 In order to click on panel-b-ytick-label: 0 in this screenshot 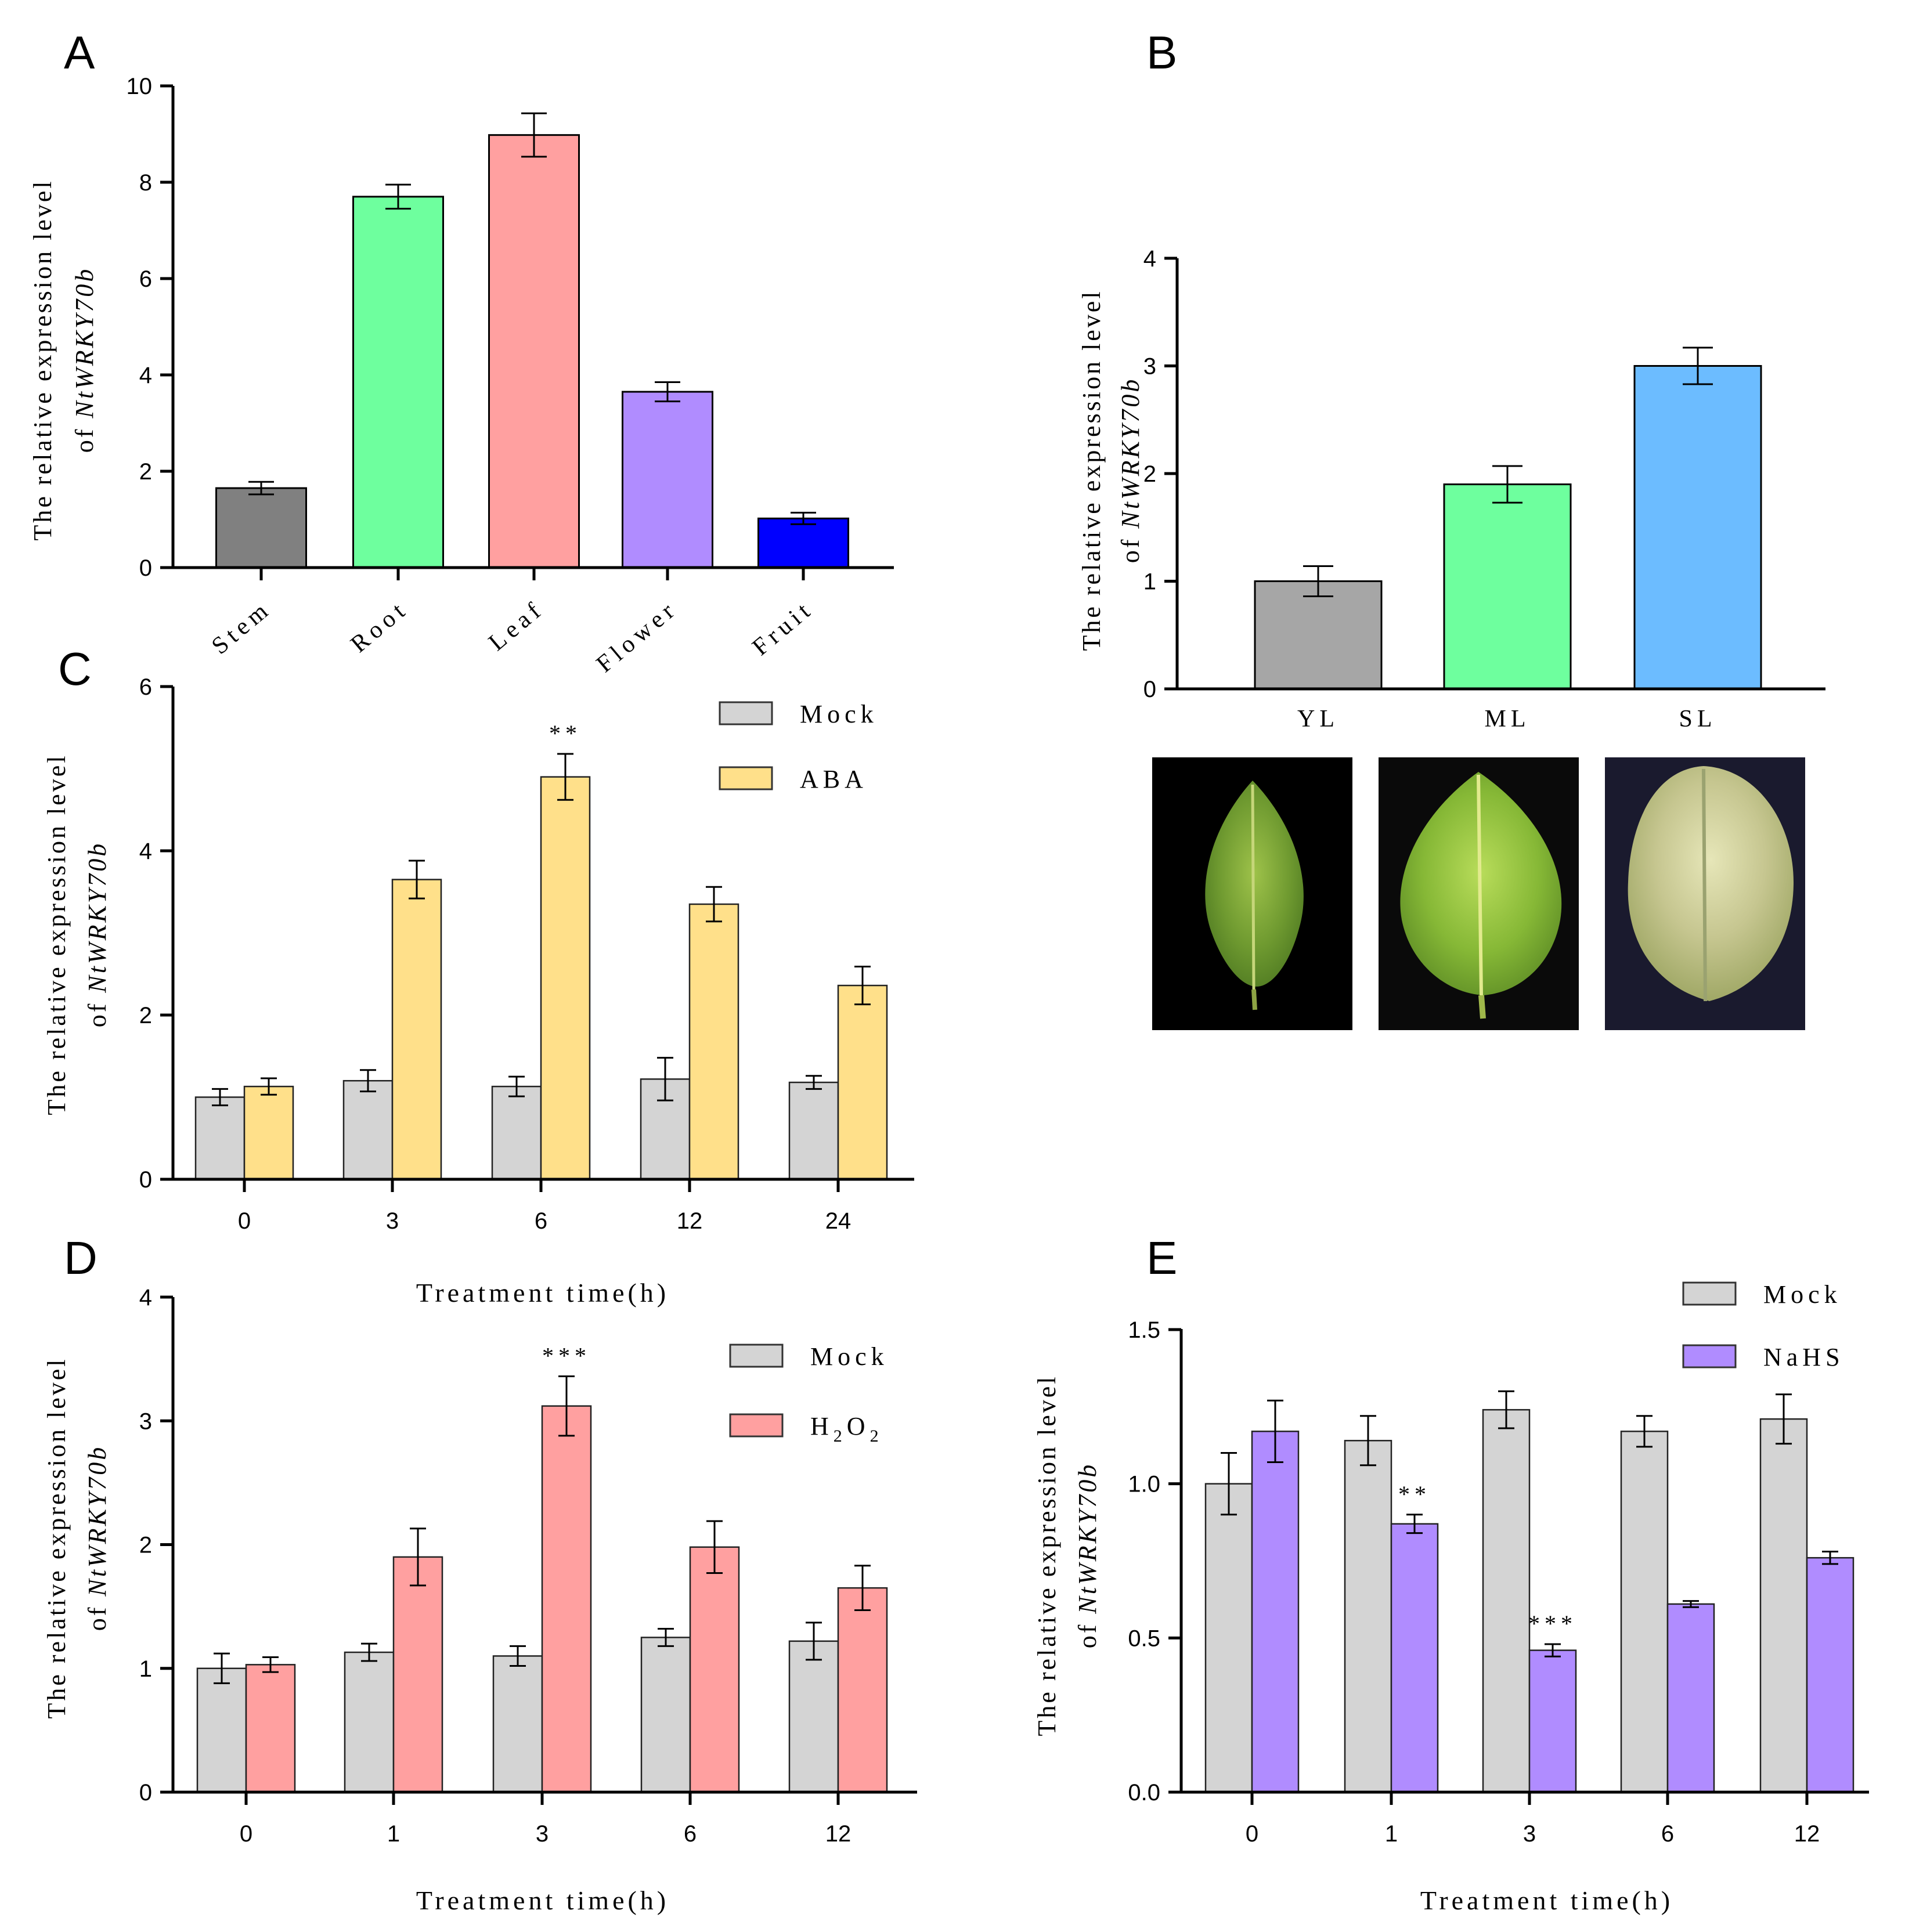, I will do `click(1149, 689)`.